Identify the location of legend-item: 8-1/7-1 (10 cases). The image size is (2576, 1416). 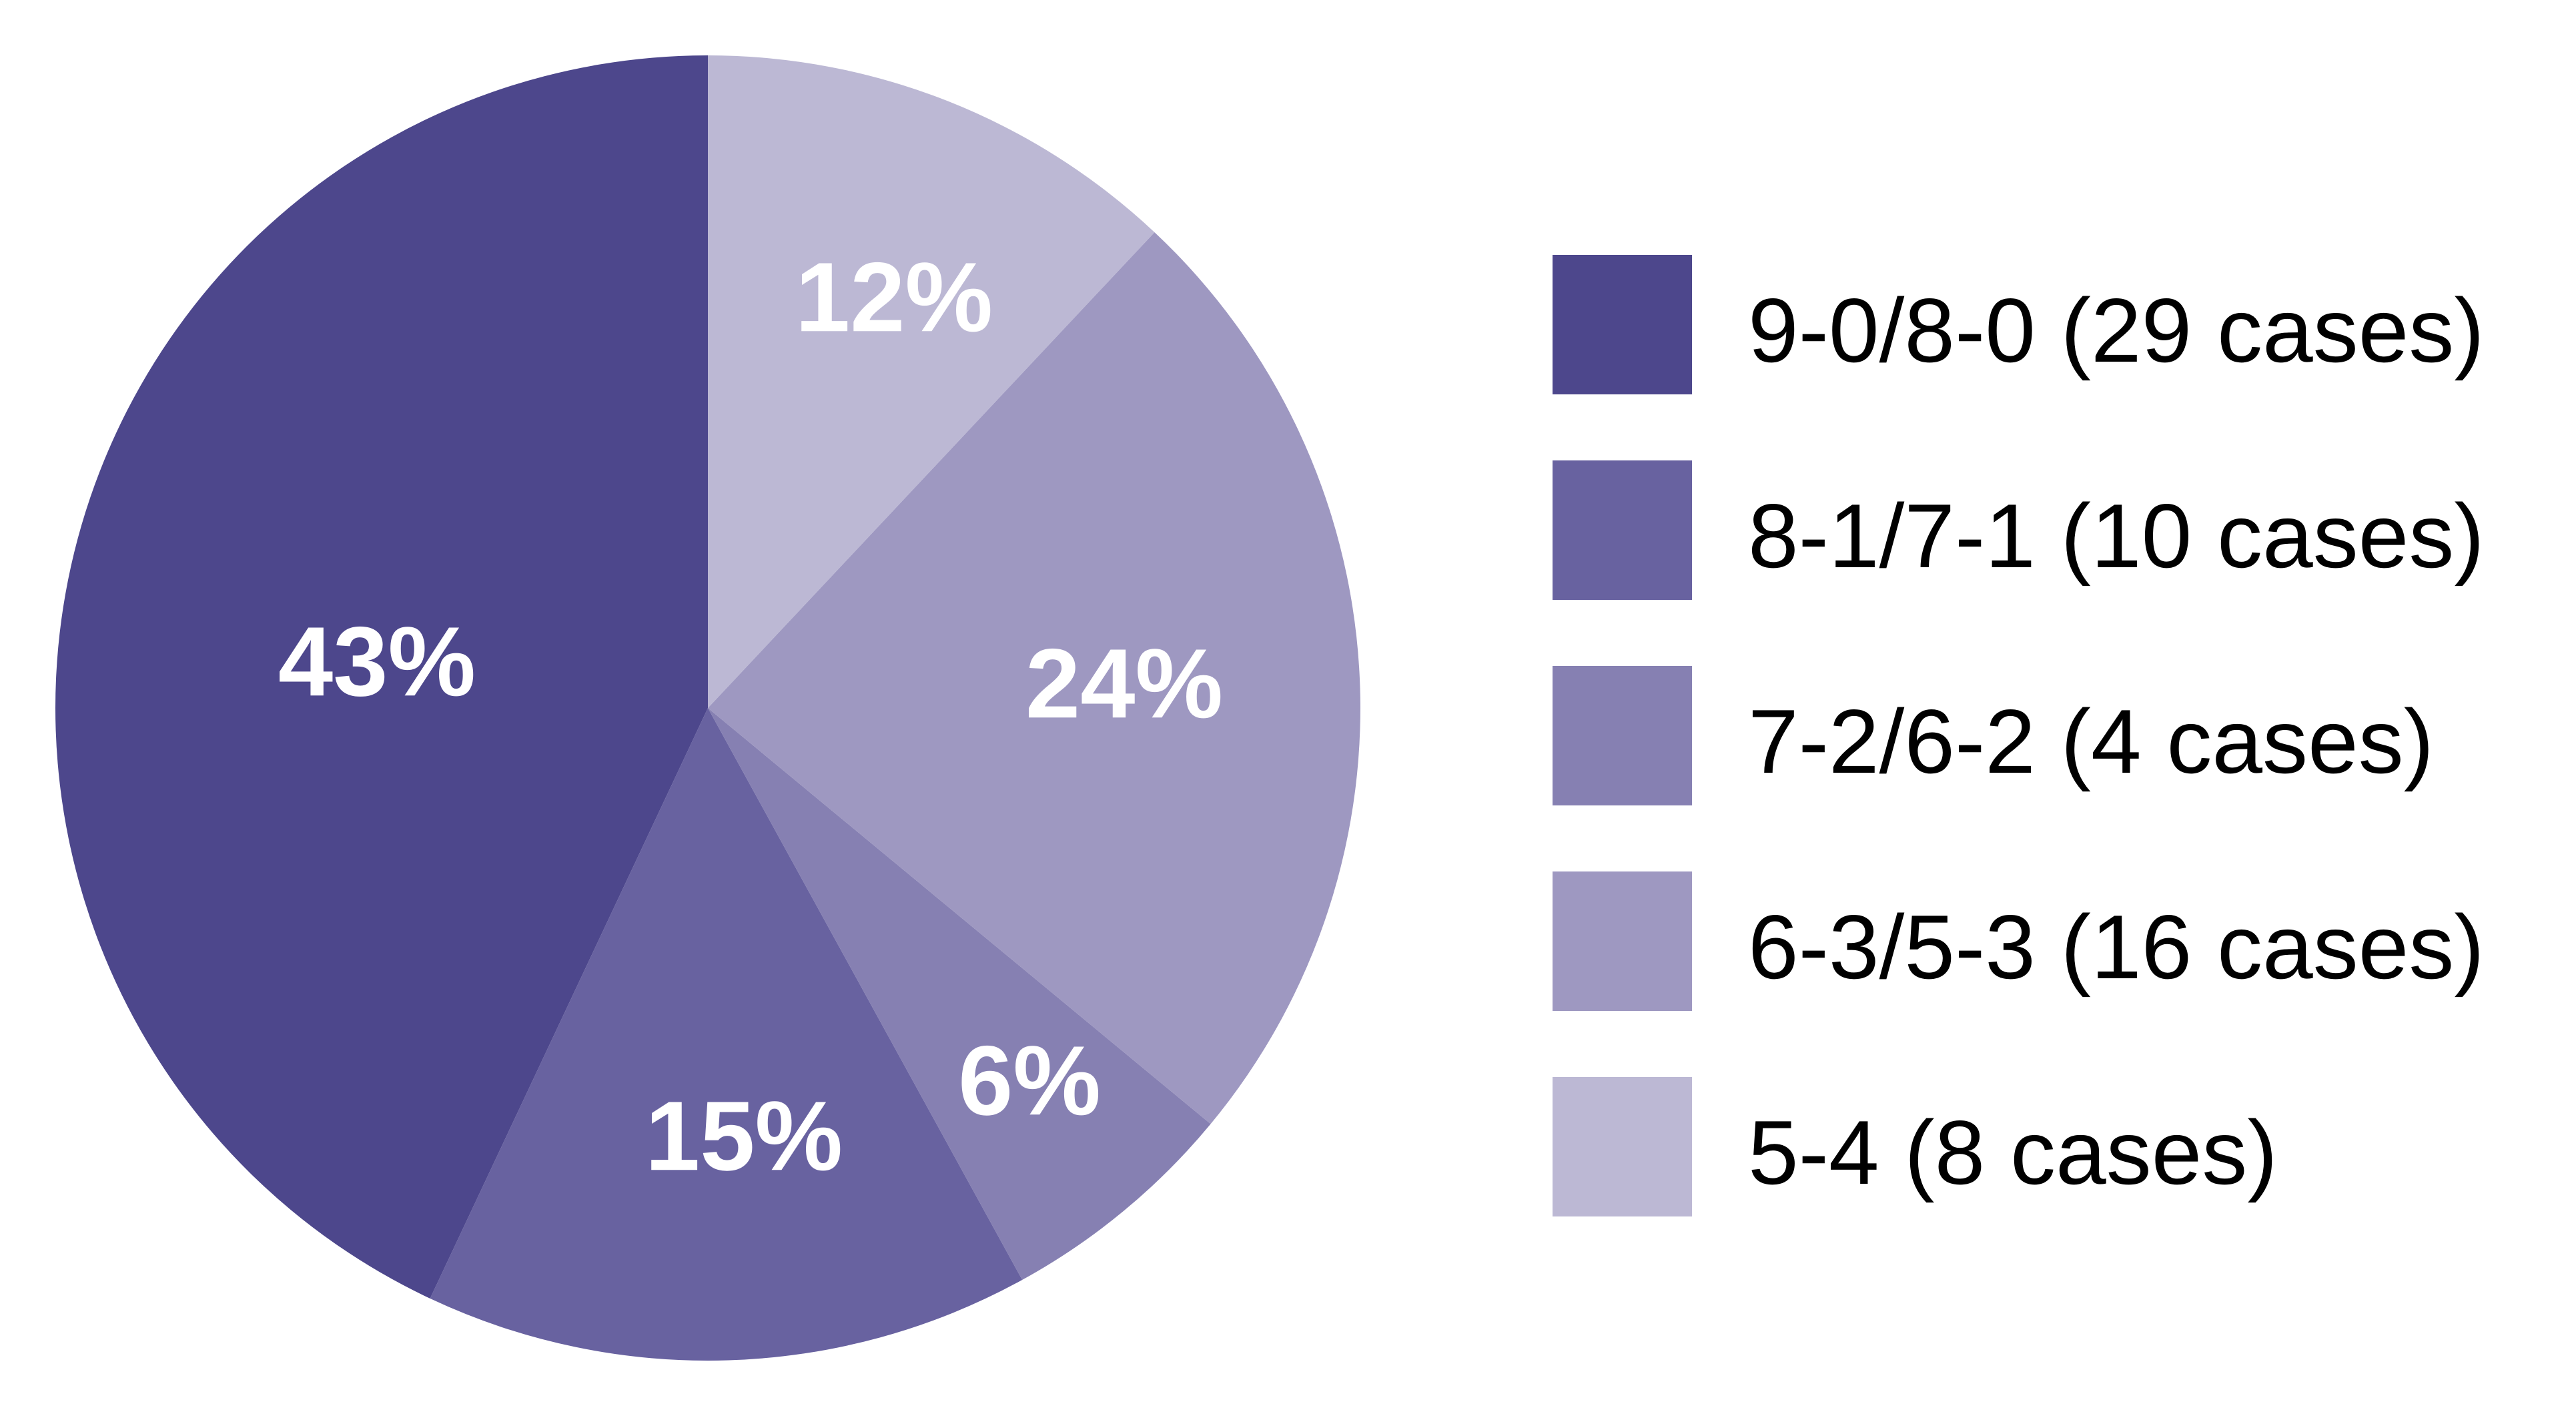
(2019, 530).